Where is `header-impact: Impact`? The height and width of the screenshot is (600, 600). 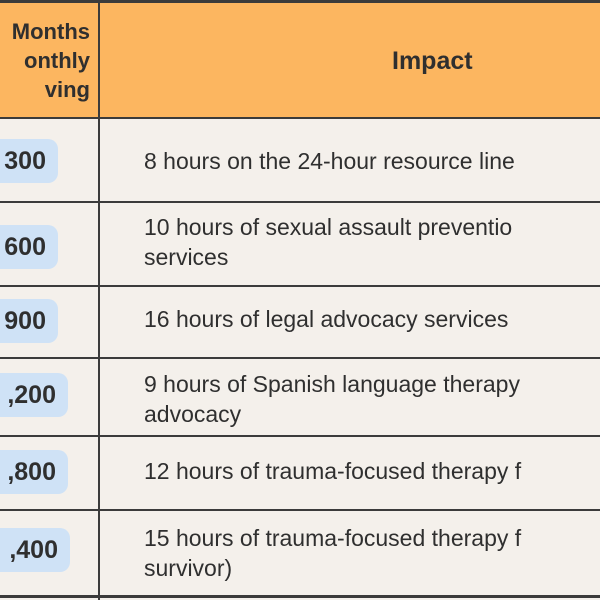 header-impact: Impact is located at coordinates (432, 61).